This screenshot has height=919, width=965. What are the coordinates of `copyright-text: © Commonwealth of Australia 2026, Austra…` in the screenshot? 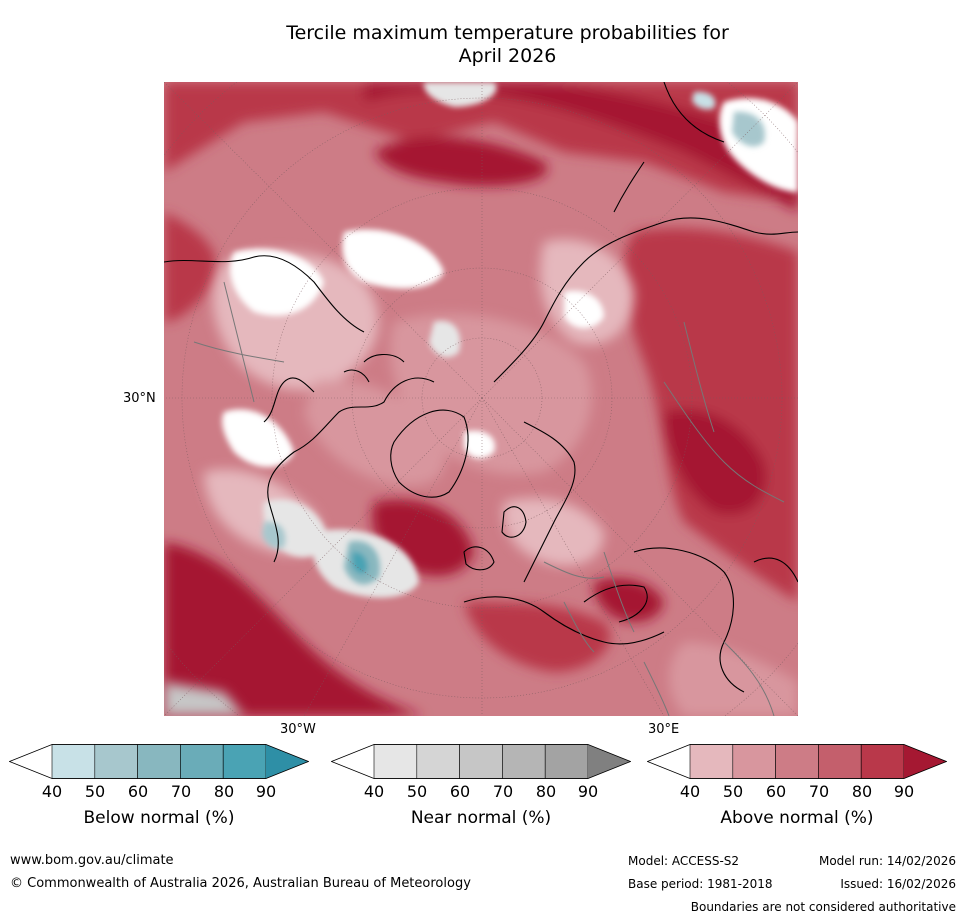 It's located at (240, 883).